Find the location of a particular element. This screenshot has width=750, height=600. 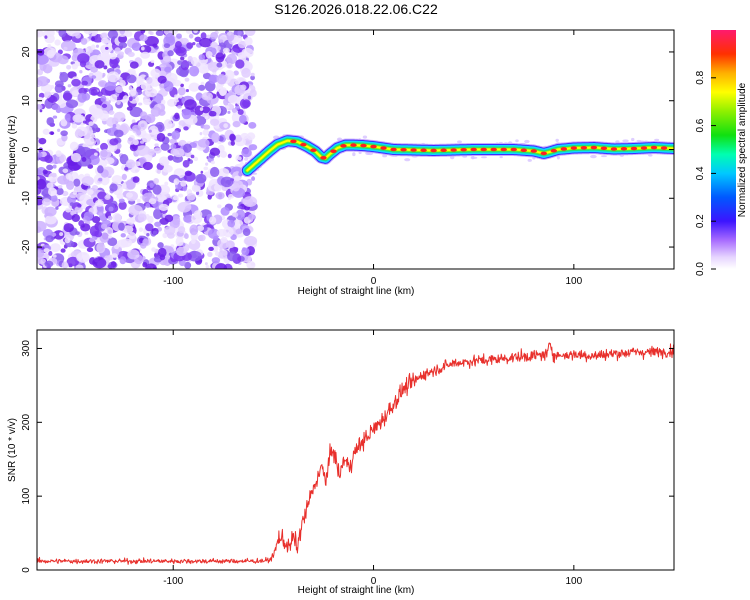

spectrogram-y-tick-label: 0 is located at coordinates (26, 149).